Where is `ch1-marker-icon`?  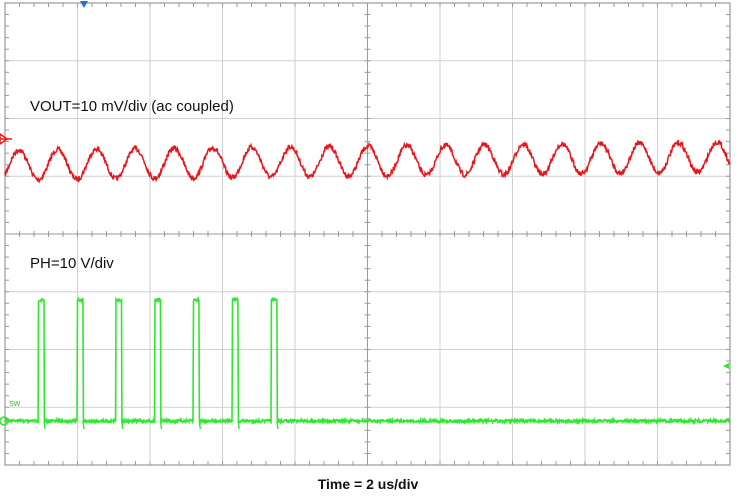 ch1-marker-icon is located at coordinates (4, 139).